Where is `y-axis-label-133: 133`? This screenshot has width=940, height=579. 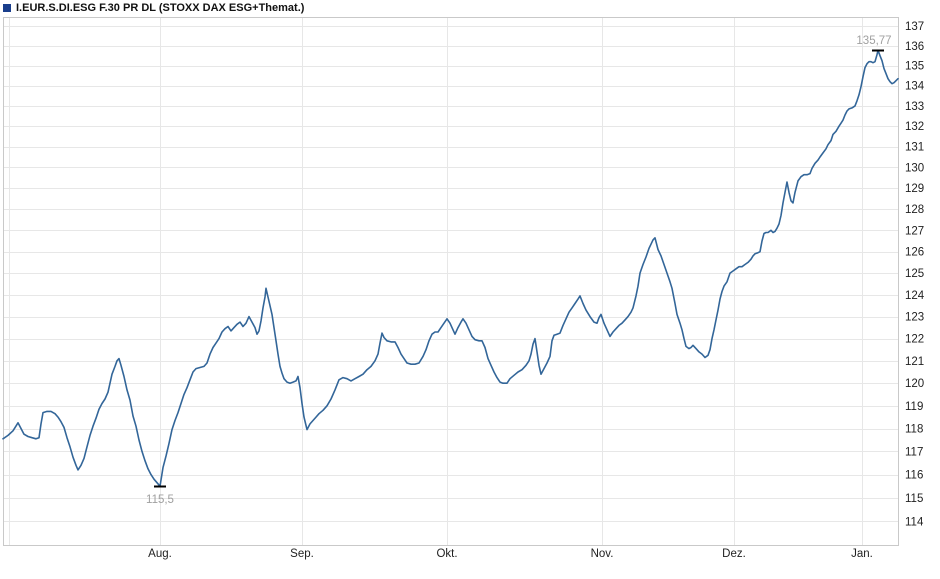 y-axis-label-133: 133 is located at coordinates (914, 107).